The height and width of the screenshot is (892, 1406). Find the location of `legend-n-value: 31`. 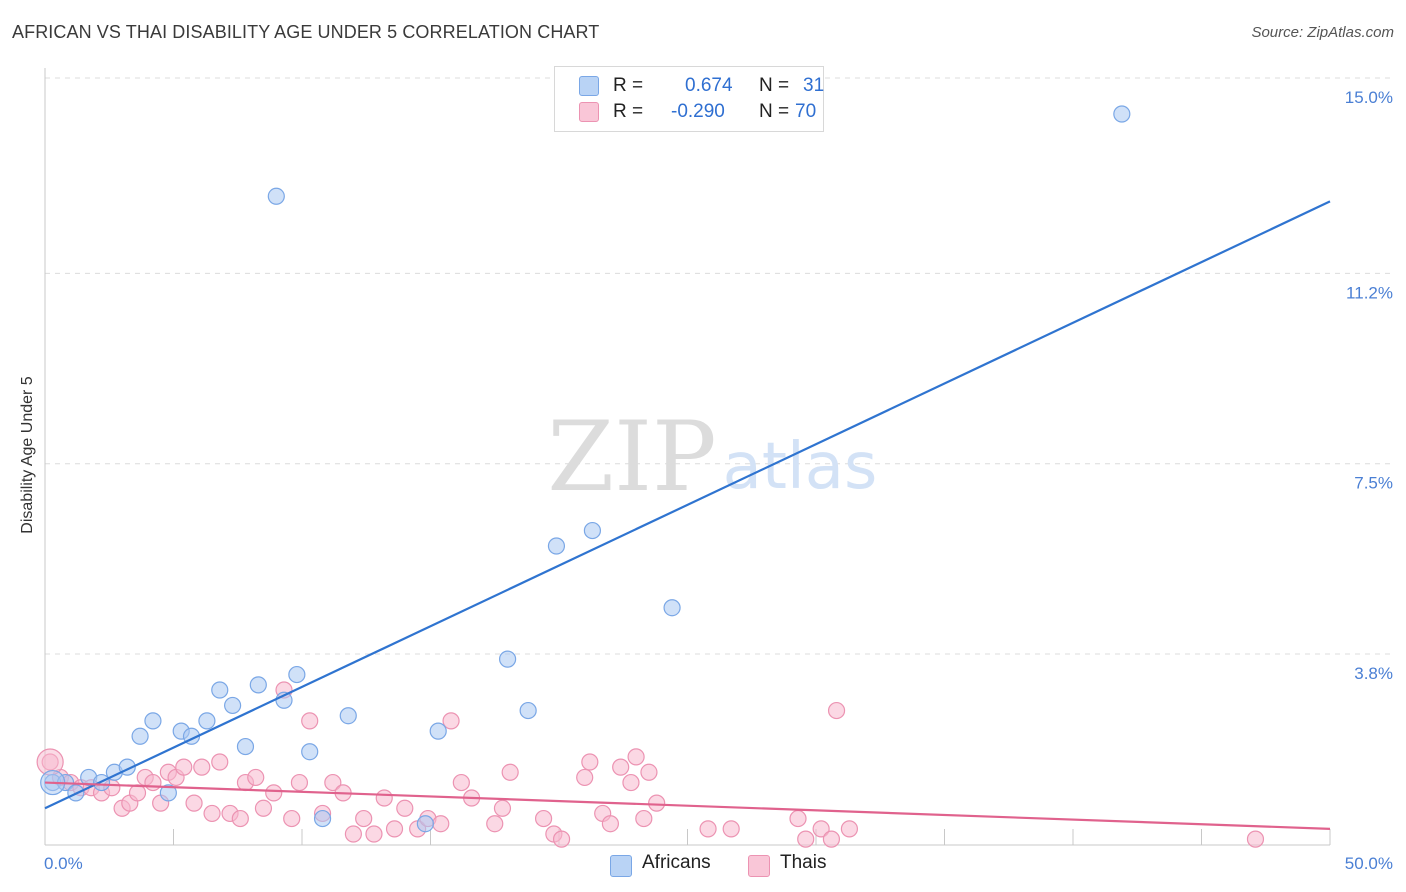

legend-n-value: 31 is located at coordinates (814, 85).